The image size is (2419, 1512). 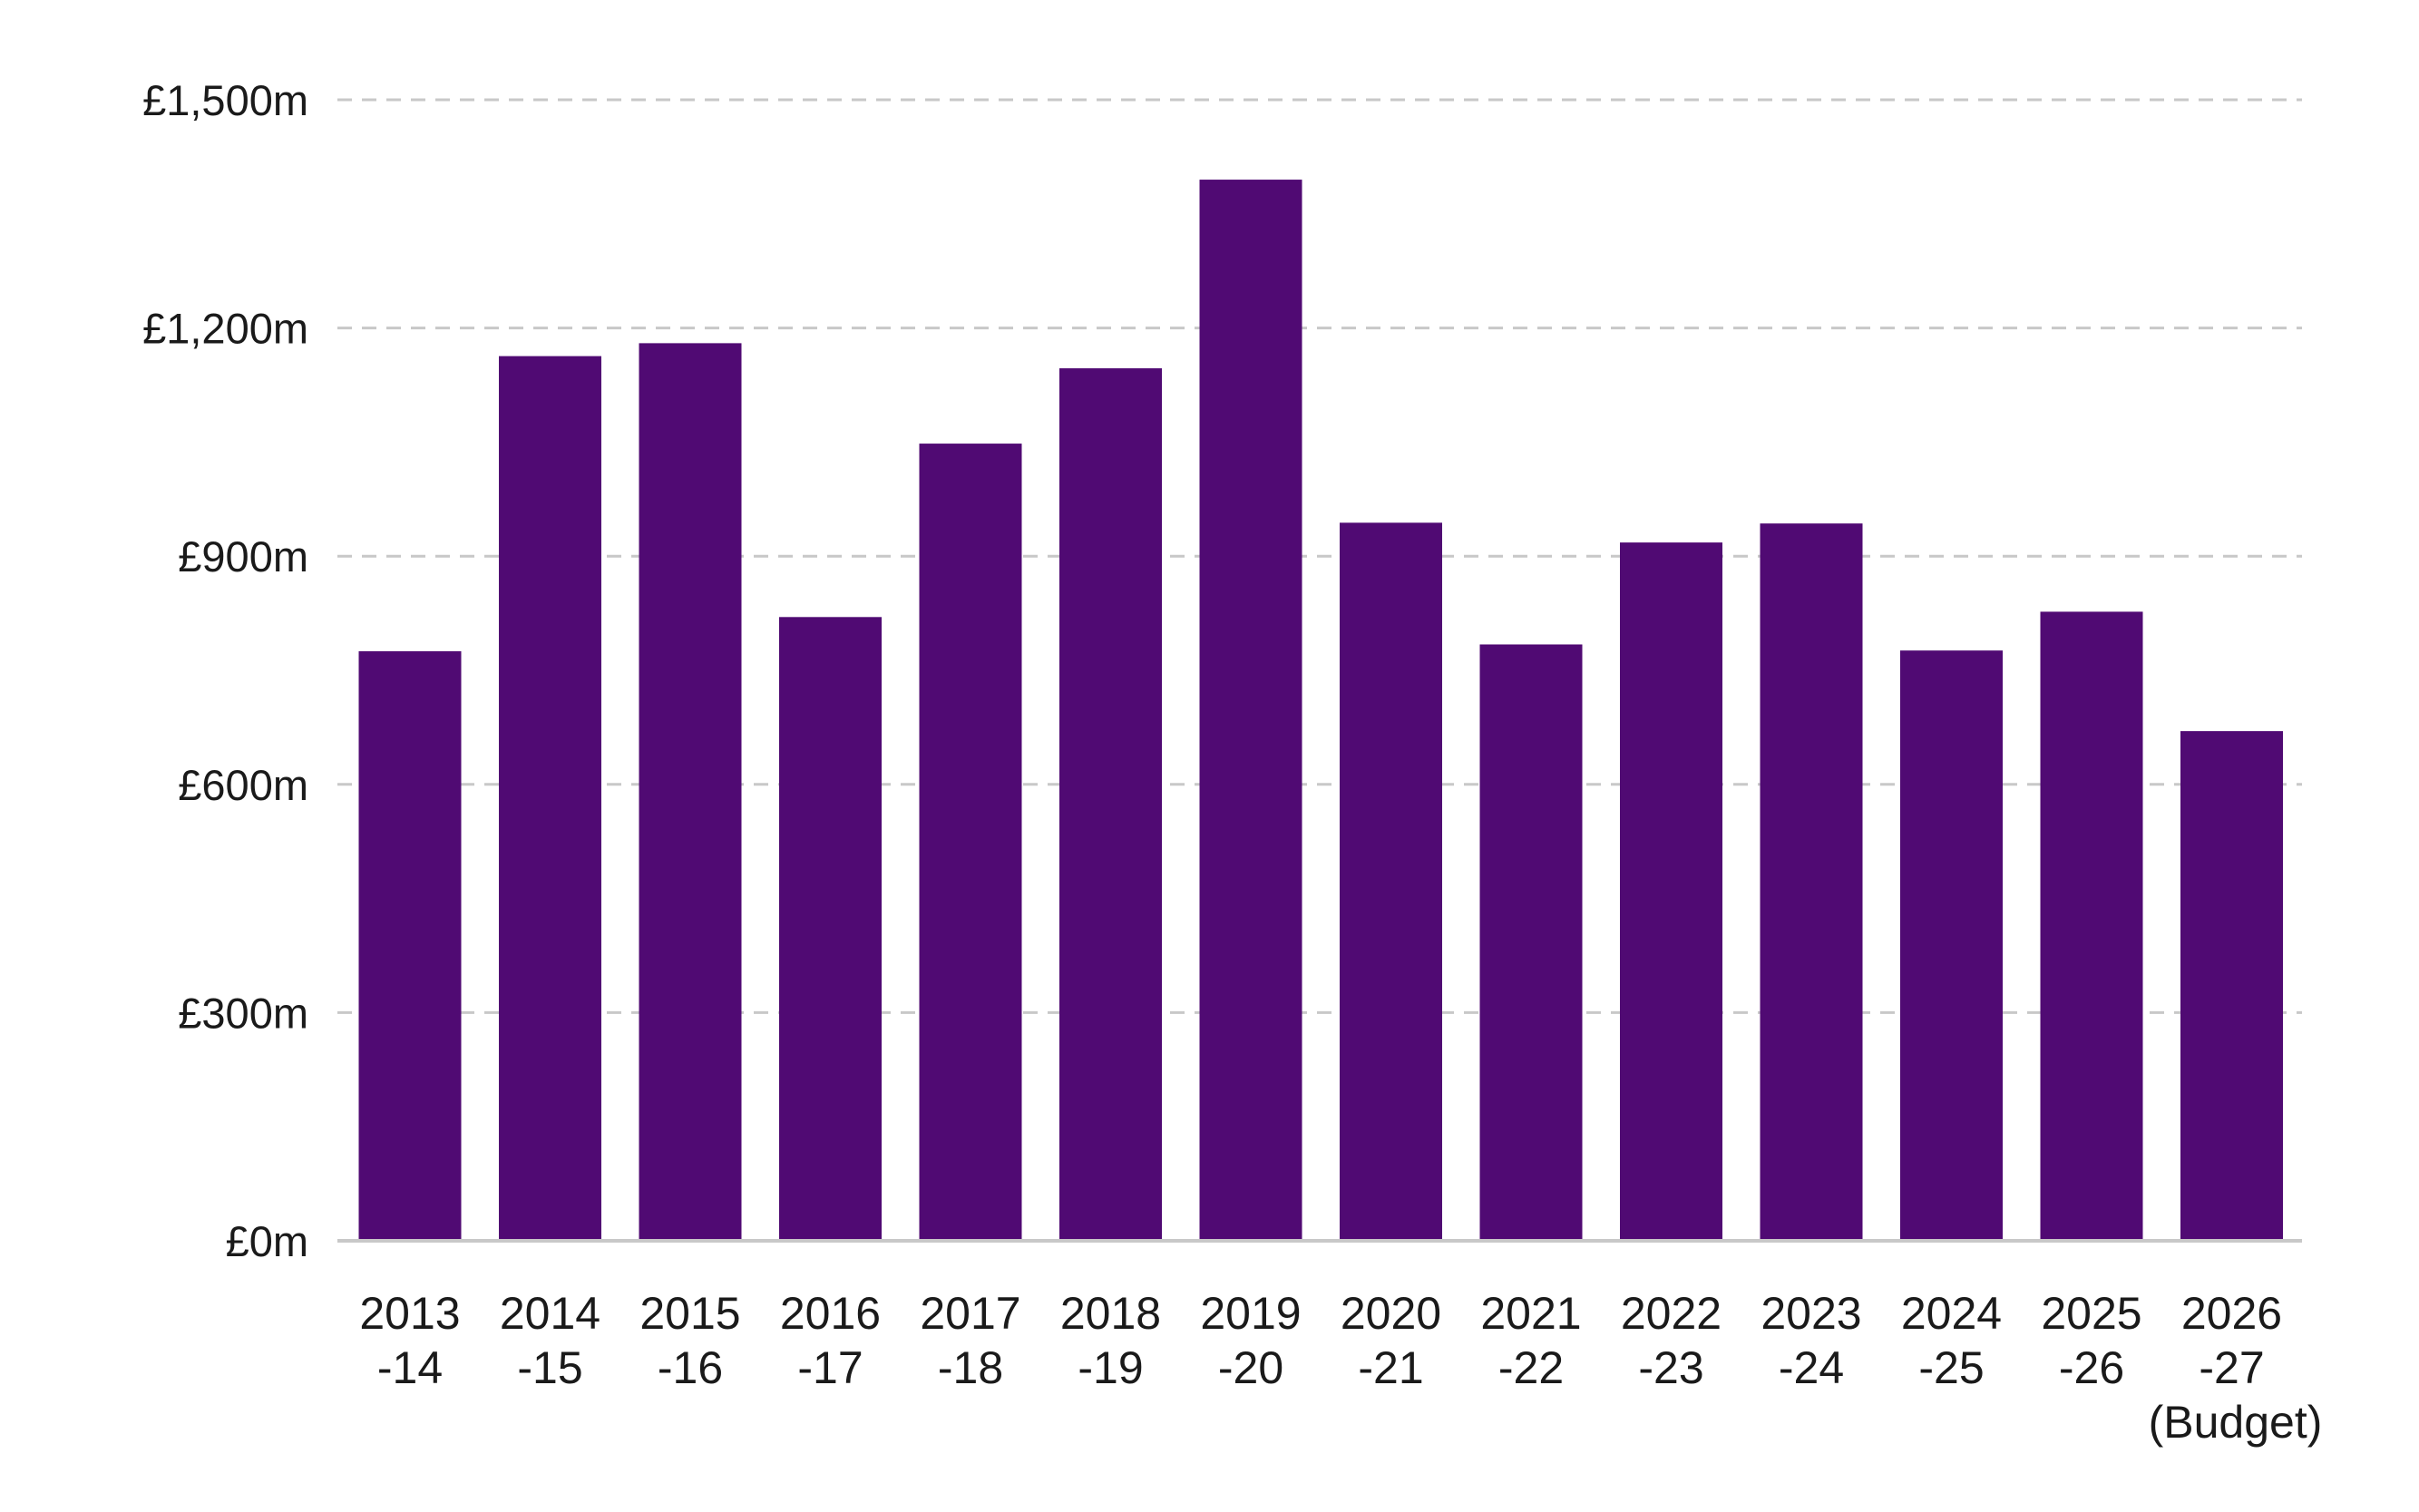 I want to click on x-category-label: 2018, so click(x=1110, y=1313).